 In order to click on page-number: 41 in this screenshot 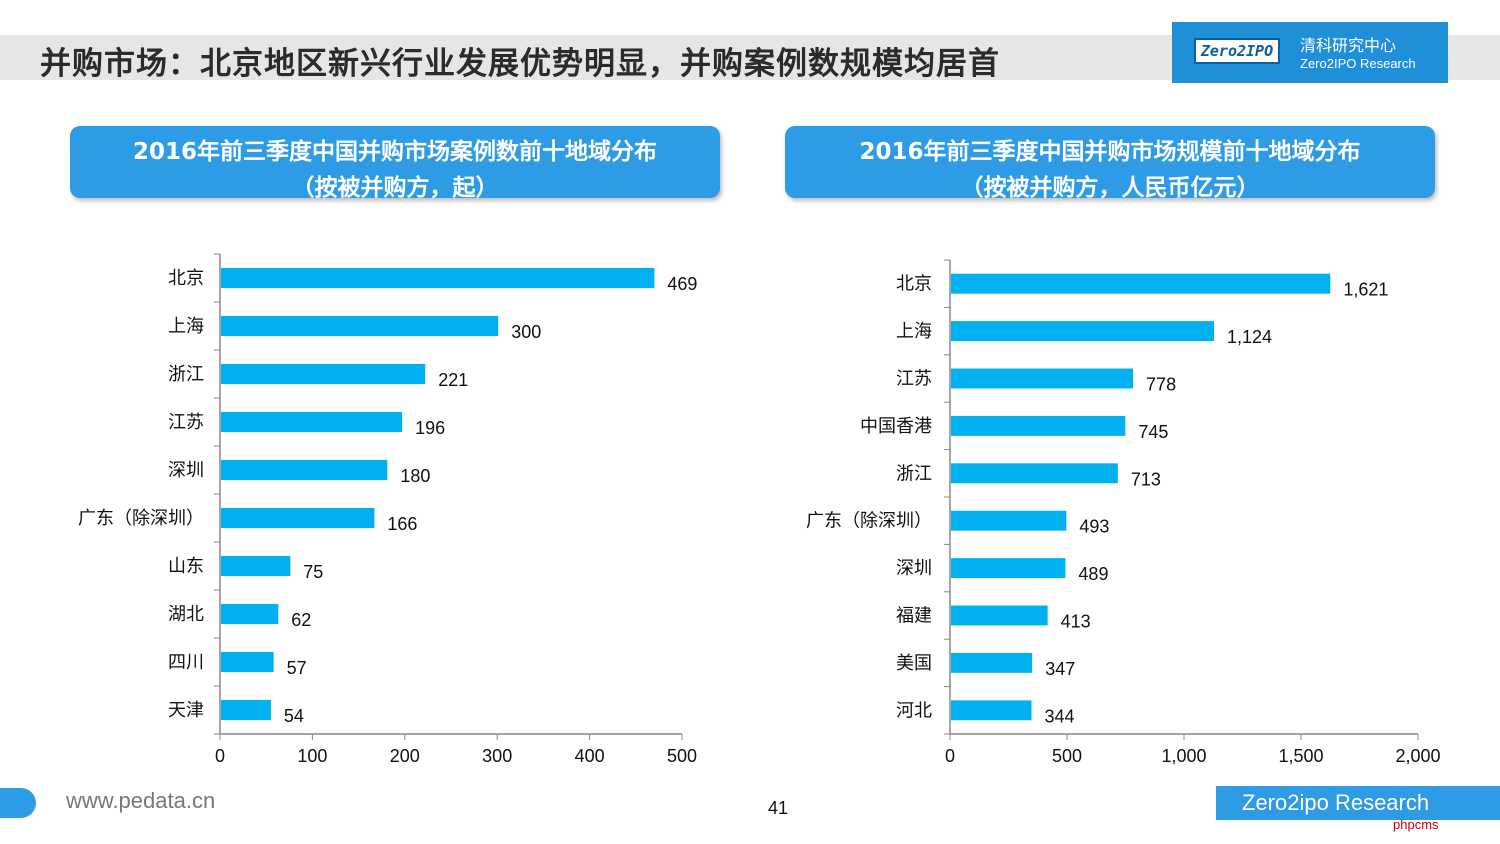, I will do `click(778, 808)`.